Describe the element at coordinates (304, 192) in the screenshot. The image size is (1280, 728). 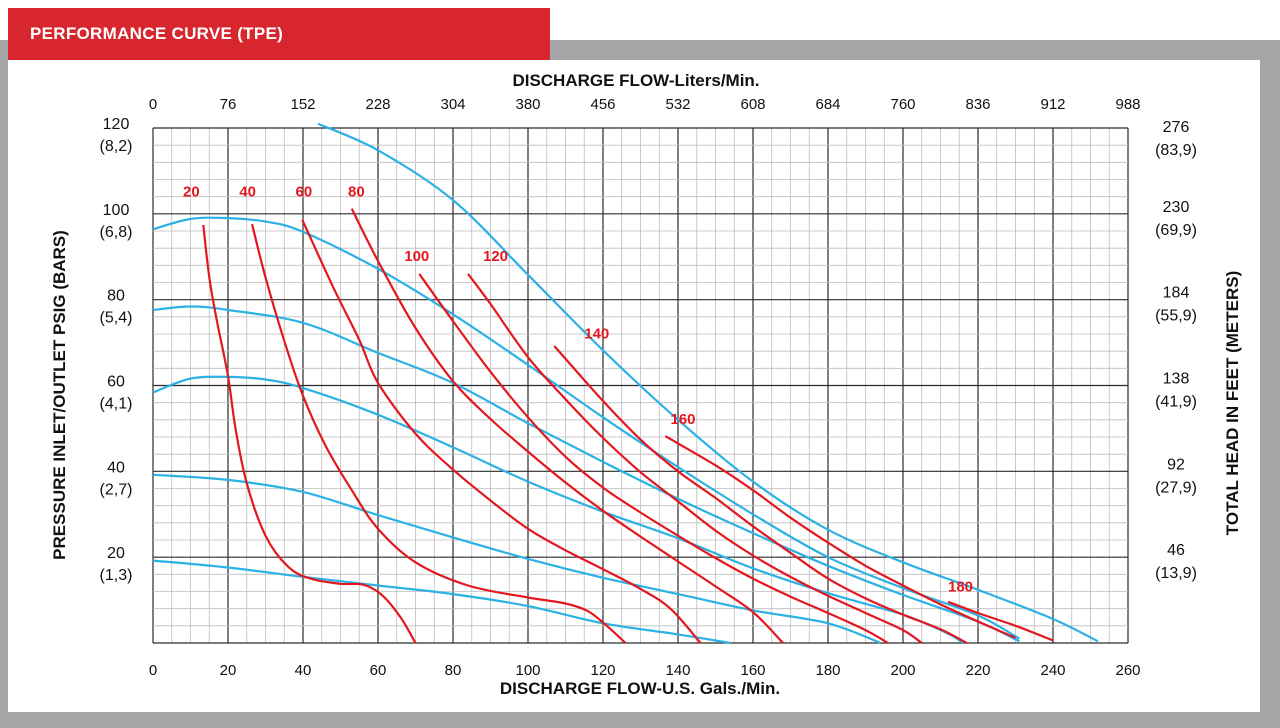
I see `curve-label-60: 60` at that location.